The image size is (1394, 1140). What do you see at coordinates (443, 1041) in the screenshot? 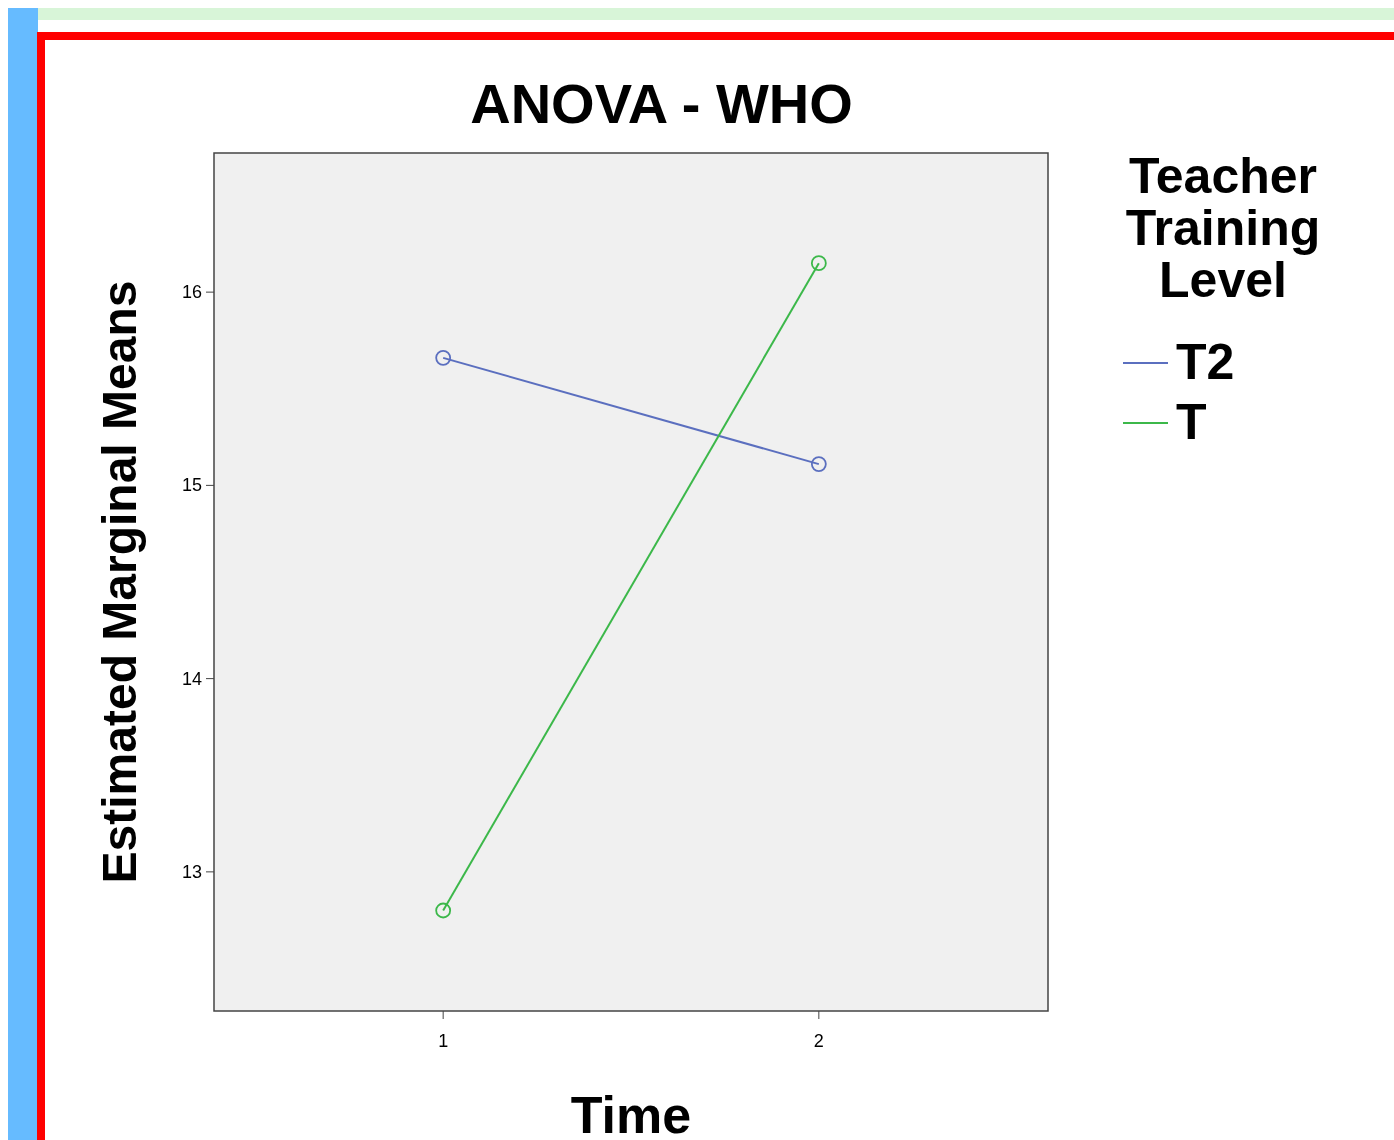
I see `x-tick-label: 1` at bounding box center [443, 1041].